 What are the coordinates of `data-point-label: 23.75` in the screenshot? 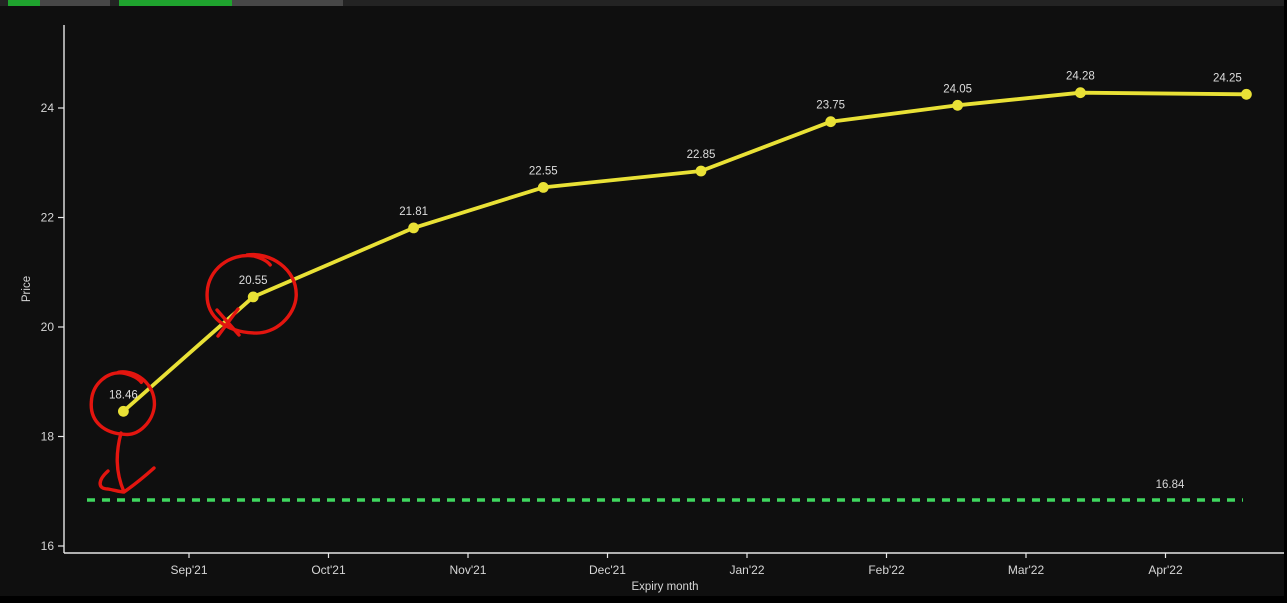 It's located at (830, 106).